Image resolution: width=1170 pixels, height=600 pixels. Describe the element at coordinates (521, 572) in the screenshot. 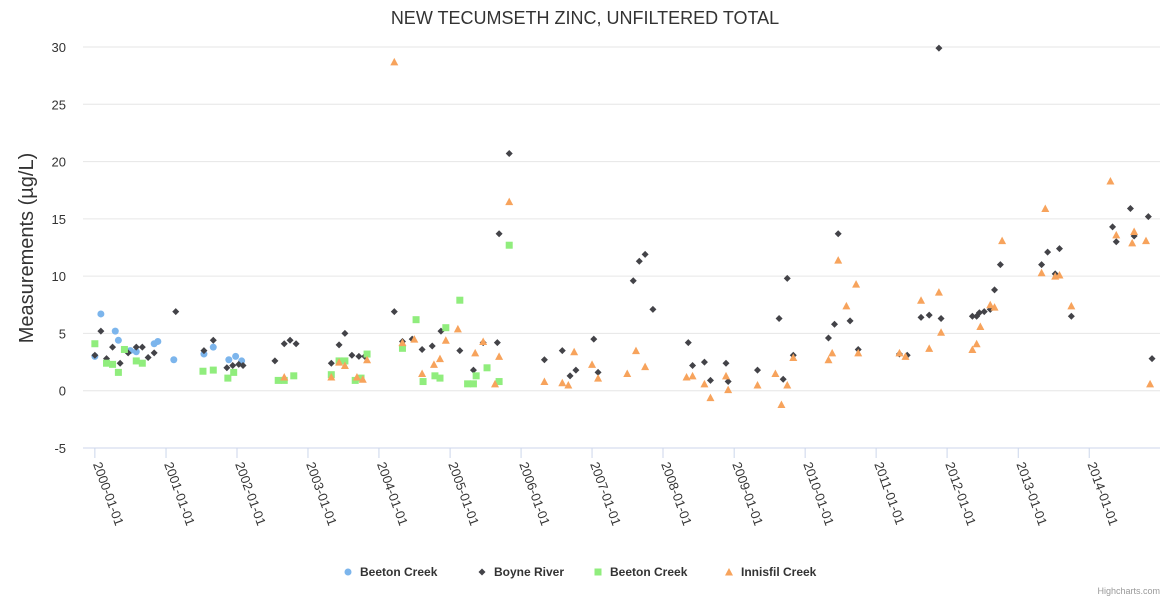

I see `legend-item: Boyne River` at that location.